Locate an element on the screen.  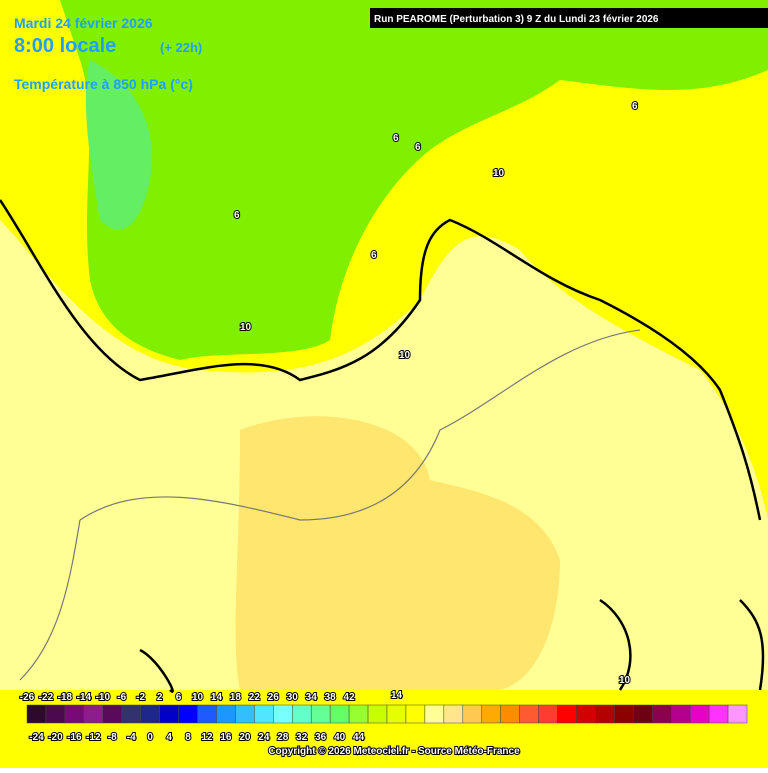
legend-label: -22 is located at coordinates (46, 697).